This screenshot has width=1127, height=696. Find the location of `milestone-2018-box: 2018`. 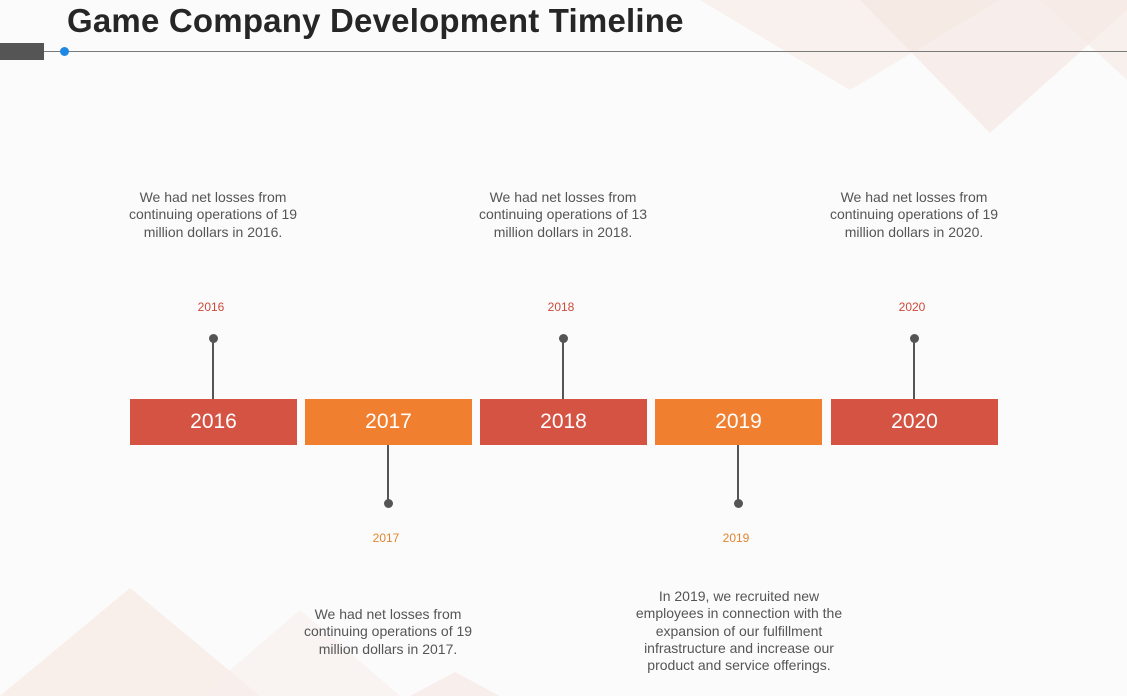

milestone-2018-box: 2018 is located at coordinates (563, 422).